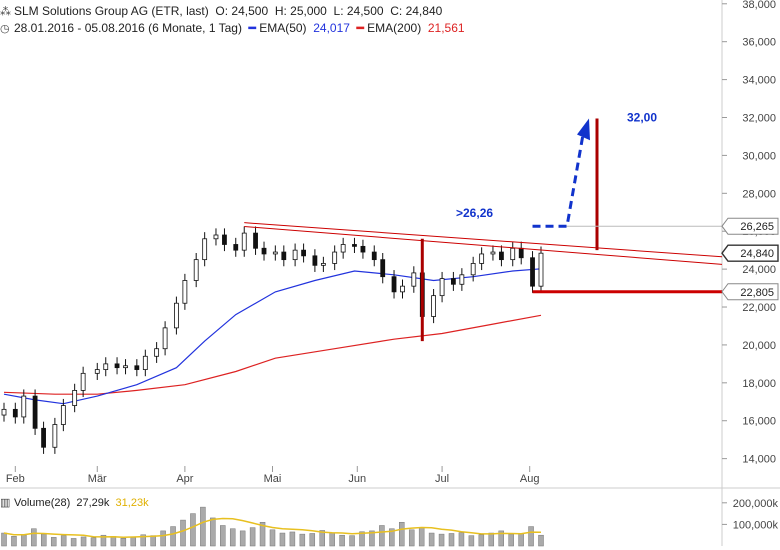 The width and height of the screenshot is (780, 550). I want to click on target-label: 32,00, so click(642, 117).